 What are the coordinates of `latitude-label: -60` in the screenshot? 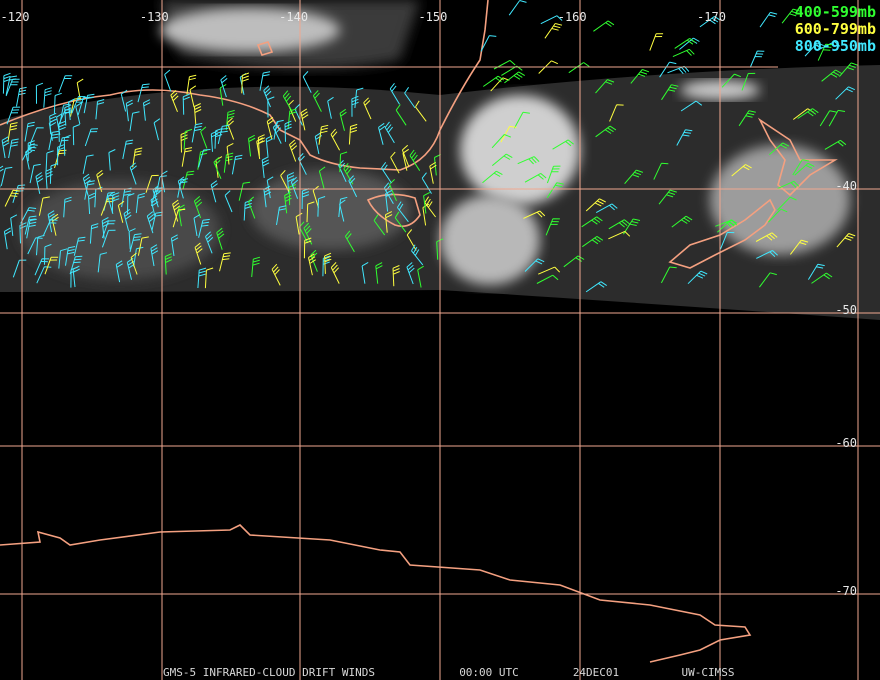 It's located at (846, 443).